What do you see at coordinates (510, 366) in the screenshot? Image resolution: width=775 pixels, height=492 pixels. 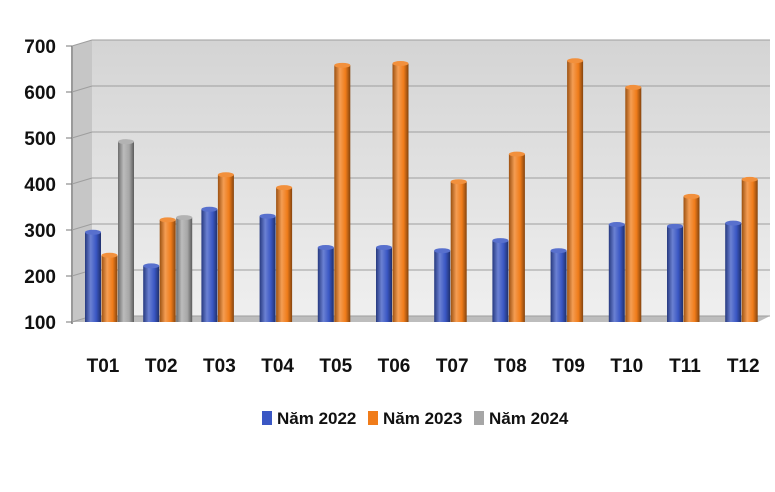 I see `x-tick-label-T08: T08` at bounding box center [510, 366].